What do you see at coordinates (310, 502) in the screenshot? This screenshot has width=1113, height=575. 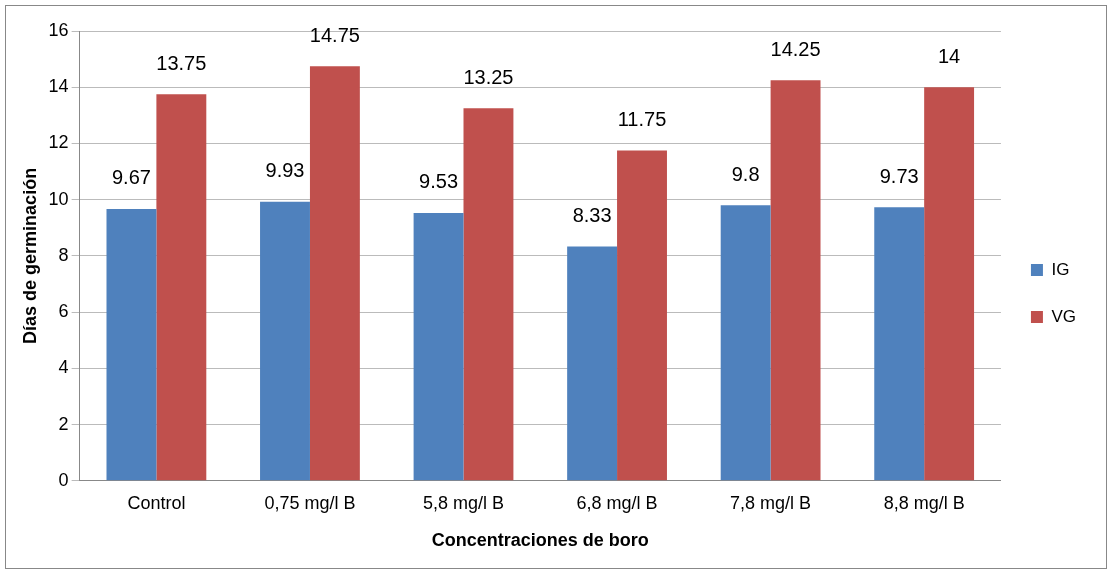 I see `x-tick-label: 0,75 mg/l B` at bounding box center [310, 502].